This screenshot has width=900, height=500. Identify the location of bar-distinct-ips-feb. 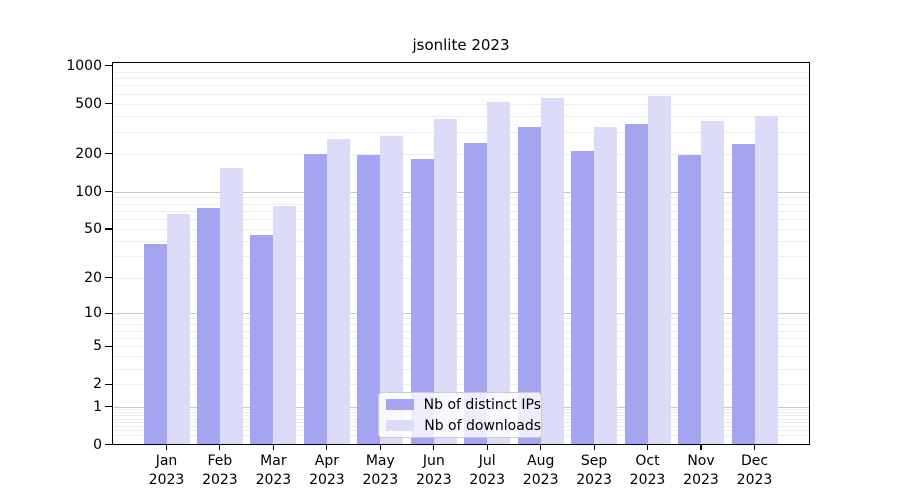
(208, 325).